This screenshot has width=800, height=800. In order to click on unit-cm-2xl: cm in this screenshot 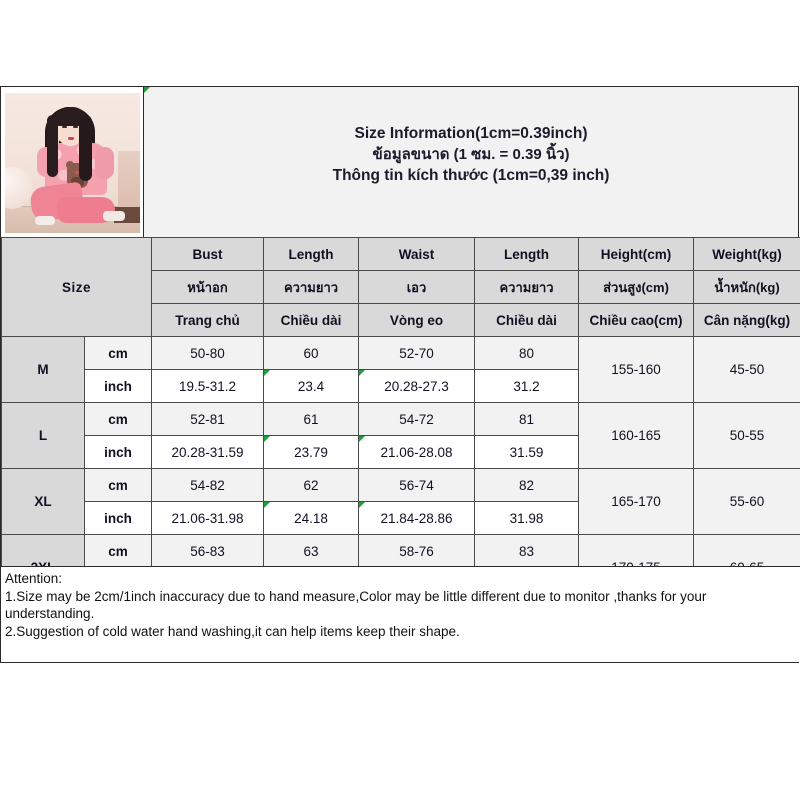, I will do `click(118, 551)`.